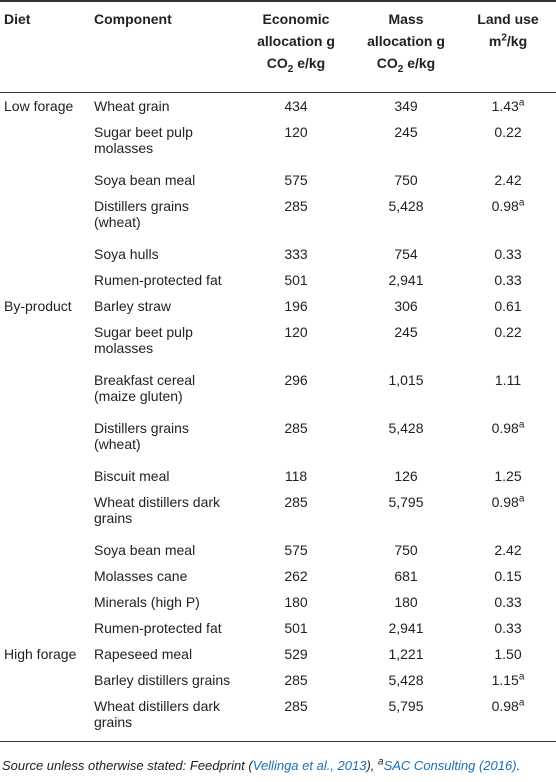 The width and height of the screenshot is (556, 782). Describe the element at coordinates (126, 254) in the screenshot. I see `component-cell: Soya hulls` at that location.